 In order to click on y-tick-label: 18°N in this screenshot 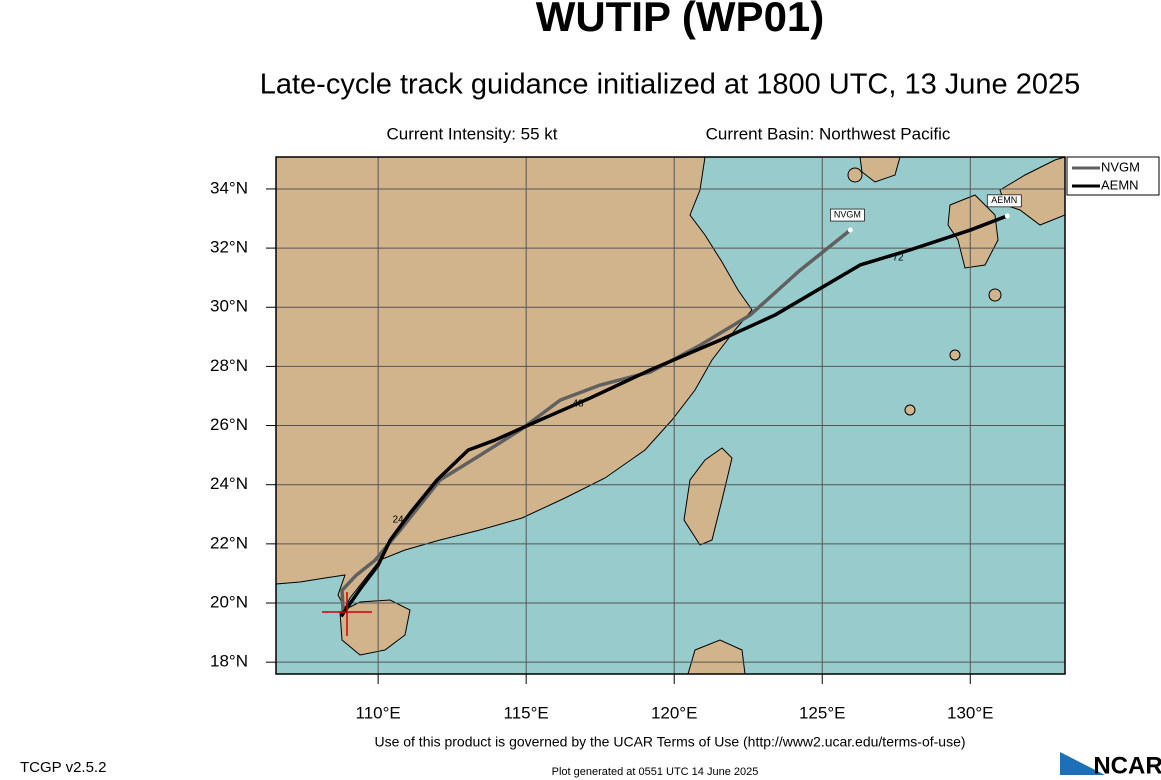, I will do `click(229, 661)`.